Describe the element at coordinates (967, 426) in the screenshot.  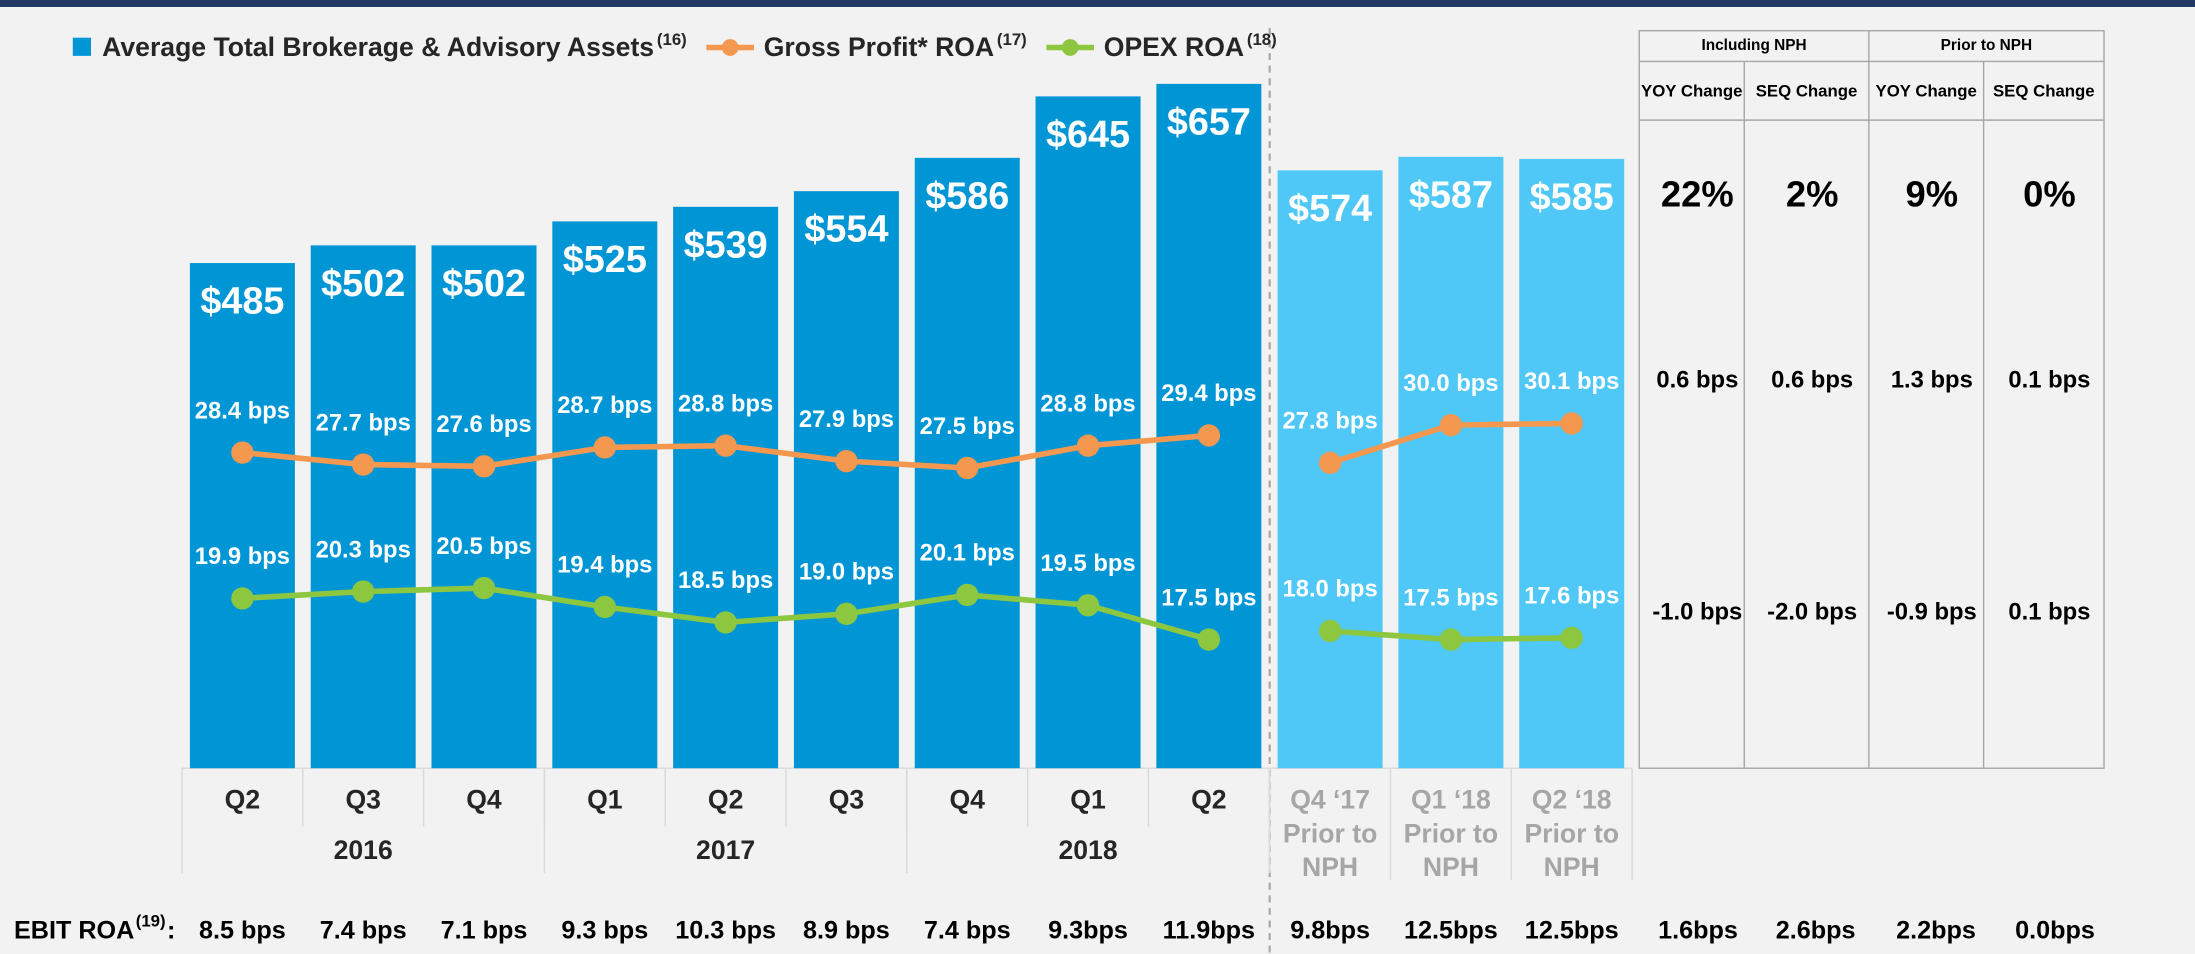
I see `point-label: 27.5 bps` at that location.